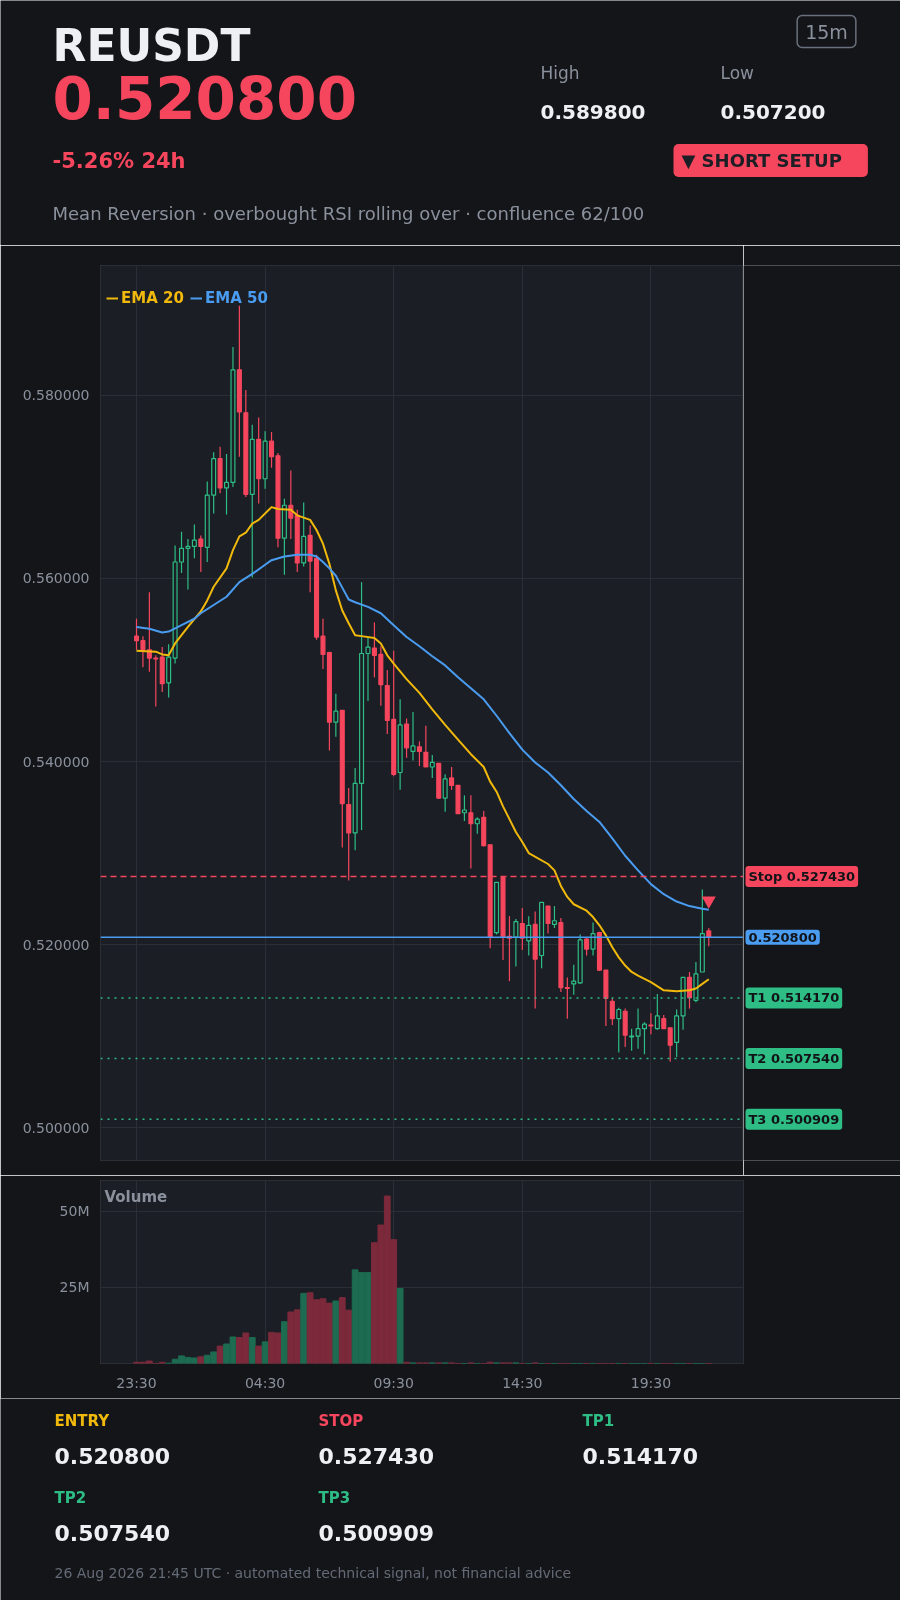 The height and width of the screenshot is (1600, 900). Describe the element at coordinates (56, 395) in the screenshot. I see `y-tick-label: 0.580000` at that location.